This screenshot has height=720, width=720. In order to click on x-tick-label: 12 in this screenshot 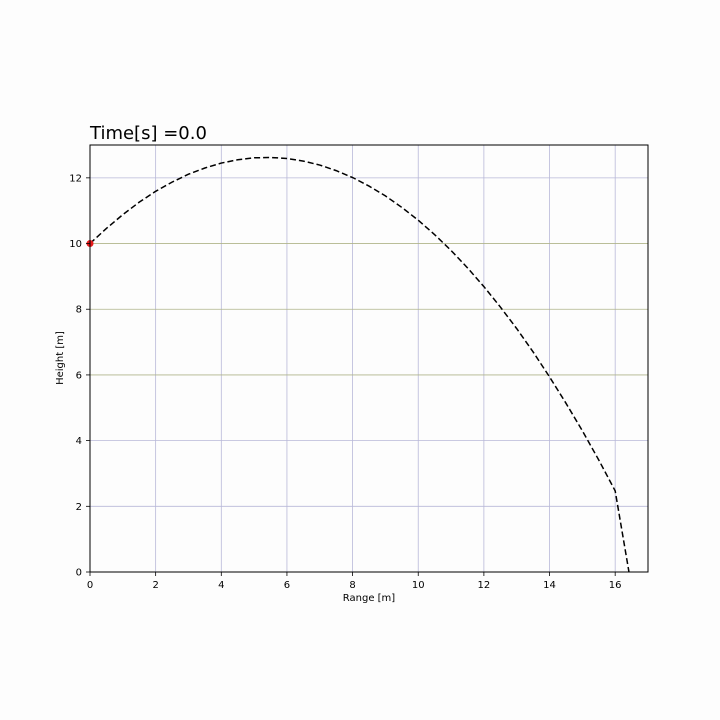, I will do `click(484, 585)`.